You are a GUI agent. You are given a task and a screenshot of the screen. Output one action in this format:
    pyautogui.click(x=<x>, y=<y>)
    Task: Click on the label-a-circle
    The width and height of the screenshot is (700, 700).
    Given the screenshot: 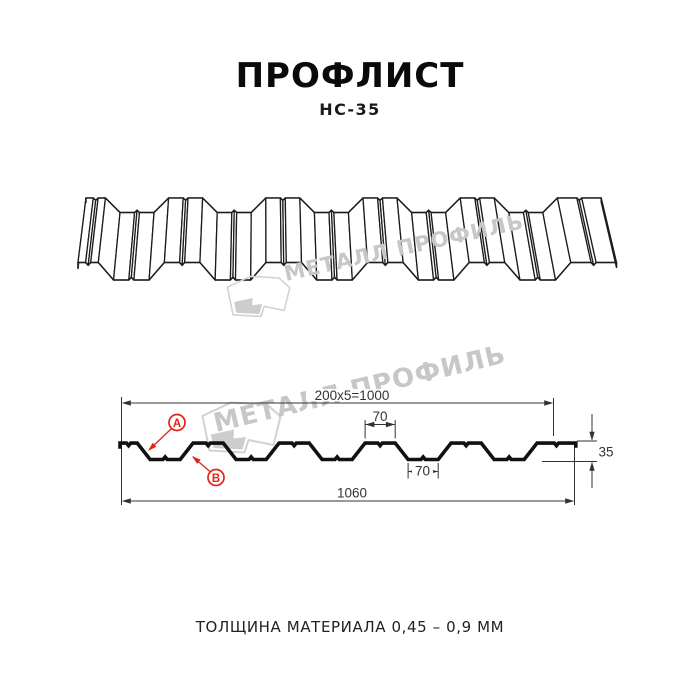 What is the action you would take?
    pyautogui.click(x=177, y=422)
    